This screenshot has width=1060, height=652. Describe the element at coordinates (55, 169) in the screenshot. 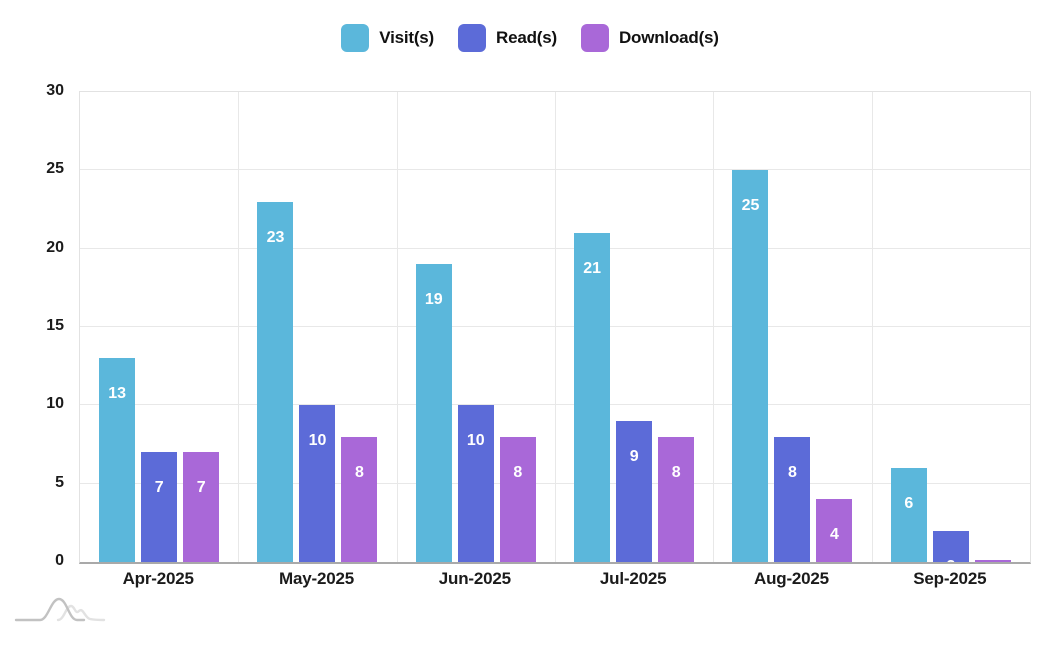

I see `y-axis-tick-label: 25` at that location.